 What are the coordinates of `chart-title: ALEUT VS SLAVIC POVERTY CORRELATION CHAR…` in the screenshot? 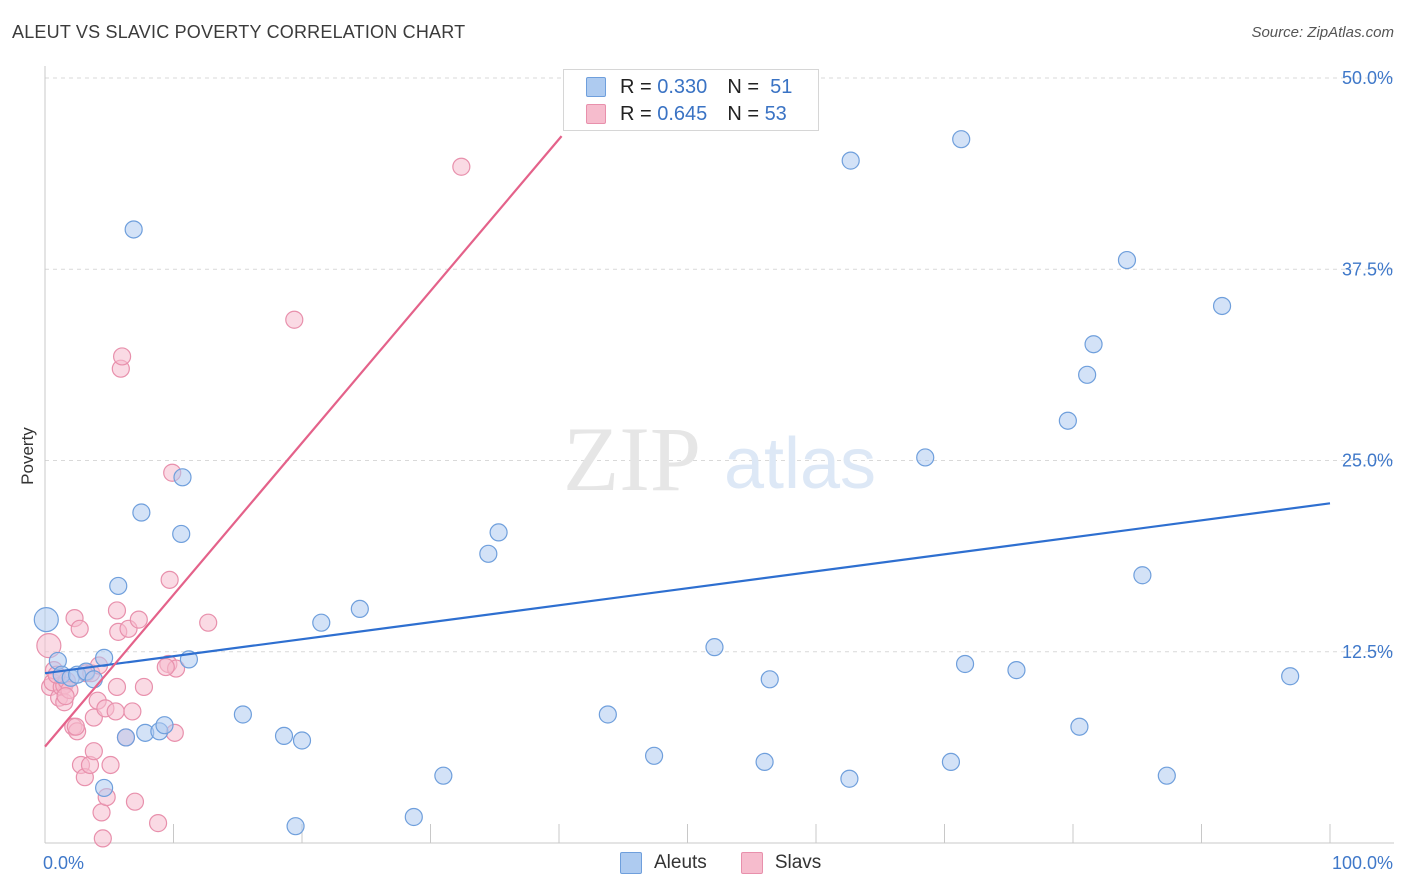 It's located at (239, 32).